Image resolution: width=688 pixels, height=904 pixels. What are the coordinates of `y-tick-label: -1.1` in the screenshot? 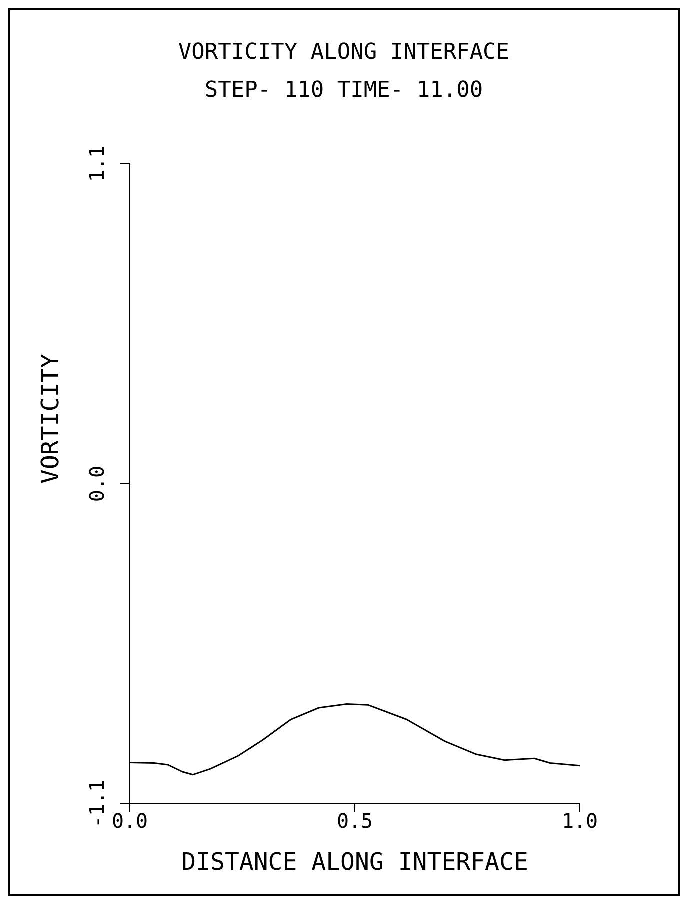 It's located at (97, 804).